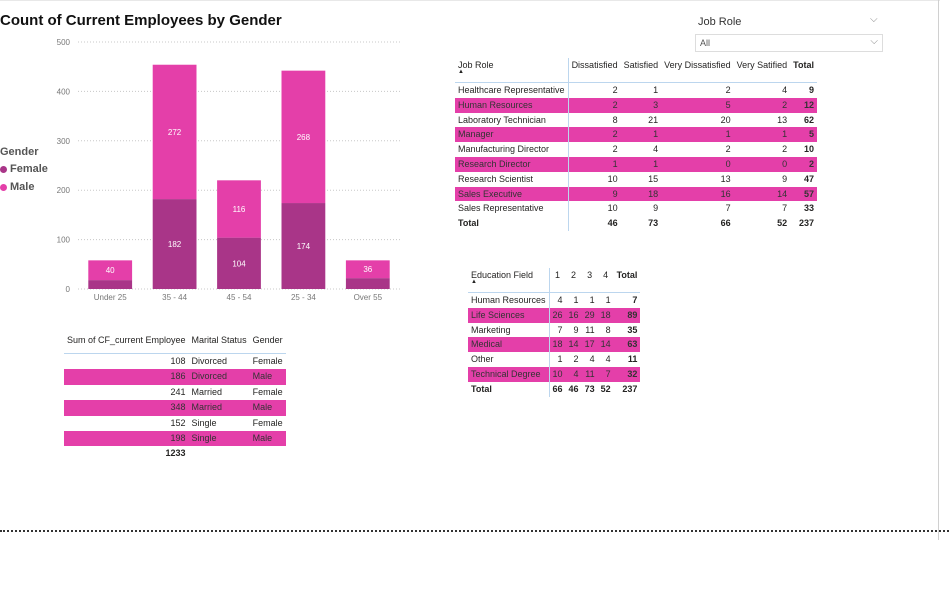  Describe the element at coordinates (554, 359) in the screenshot. I see `table-row: Other 1 2 4 4 11` at that location.